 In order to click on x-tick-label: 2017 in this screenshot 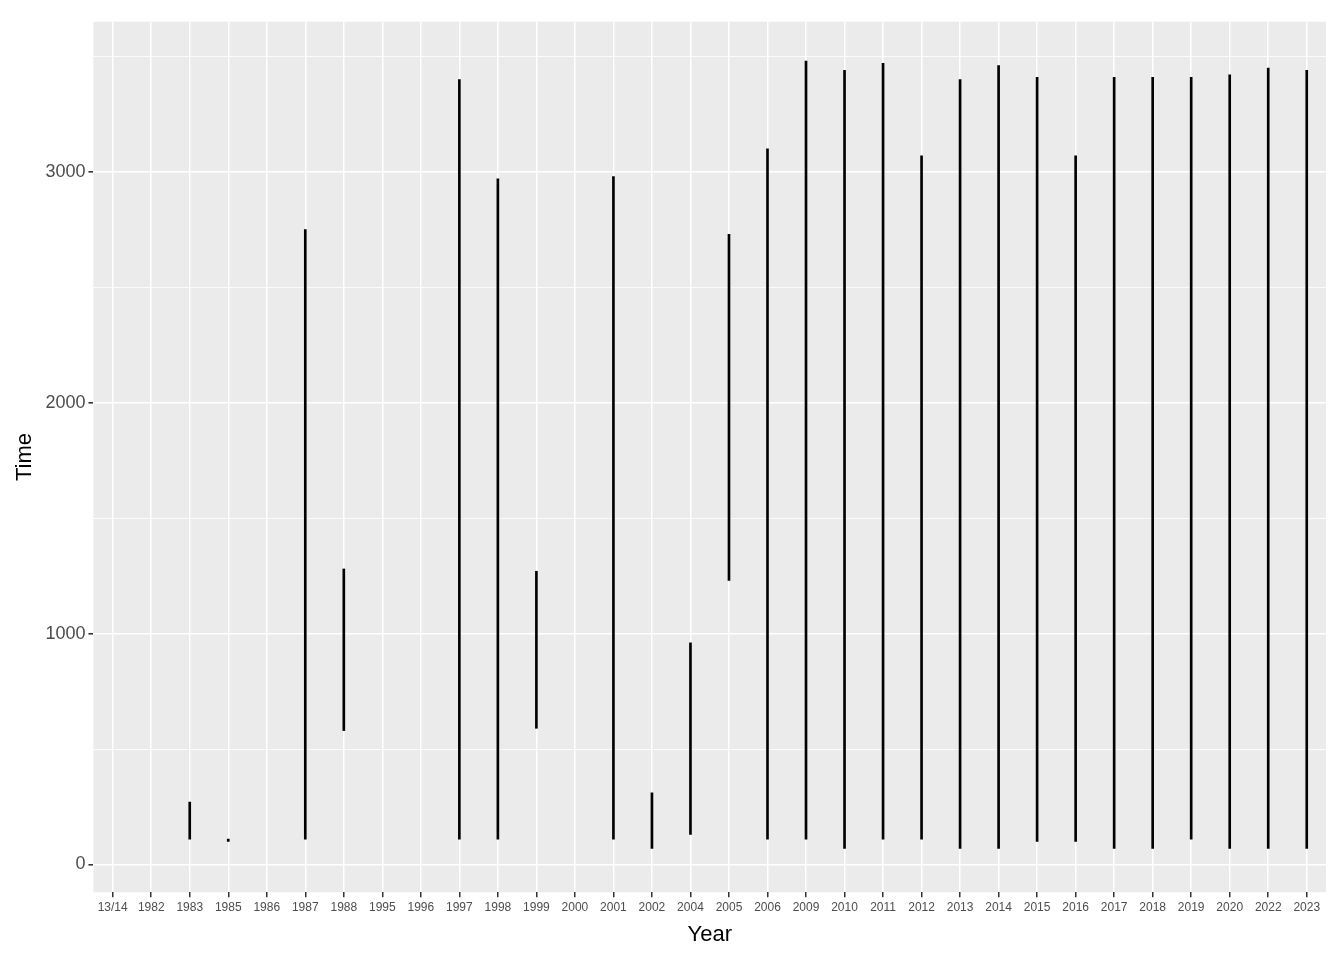, I will do `click(1114, 906)`.